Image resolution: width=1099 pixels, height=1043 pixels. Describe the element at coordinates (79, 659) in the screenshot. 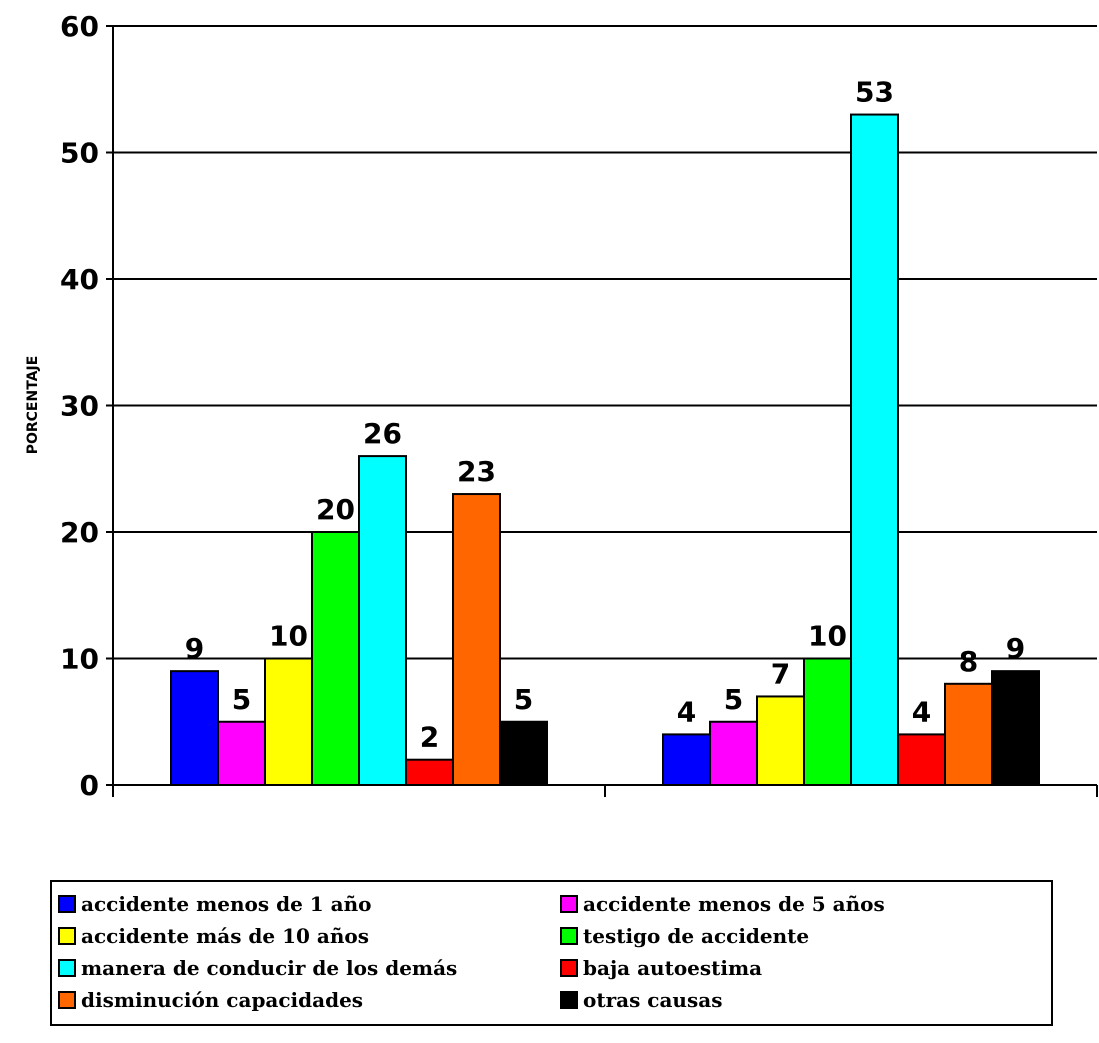

I see `y-tick-label: 10` at that location.